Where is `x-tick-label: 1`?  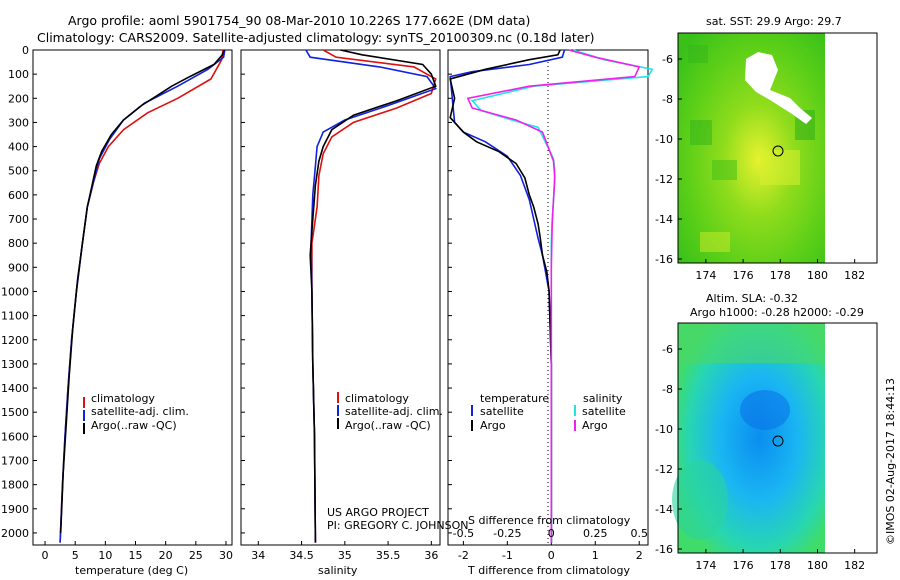
x-tick-label: 1 is located at coordinates (595, 555).